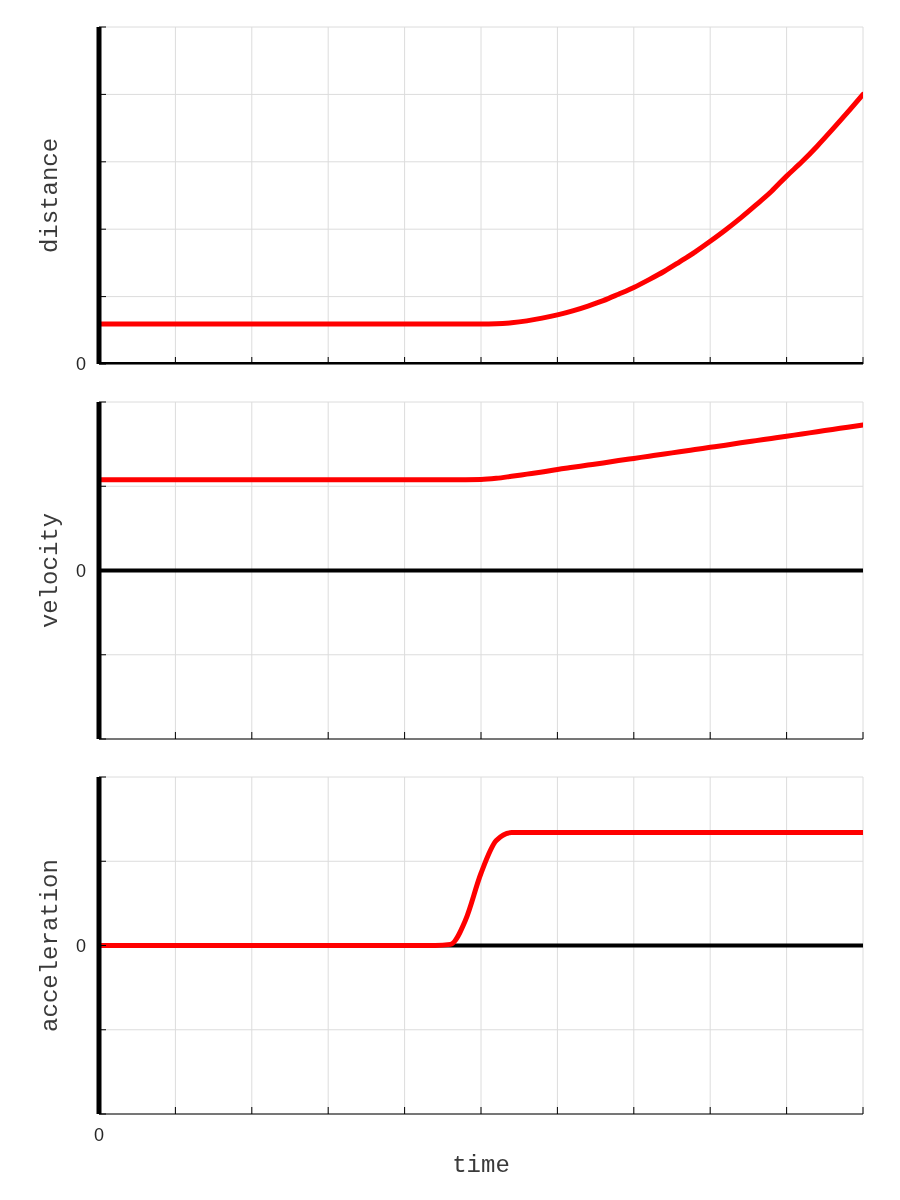 The width and height of the screenshot is (900, 1200). I want to click on y-axis-title: velocity, so click(50, 570).